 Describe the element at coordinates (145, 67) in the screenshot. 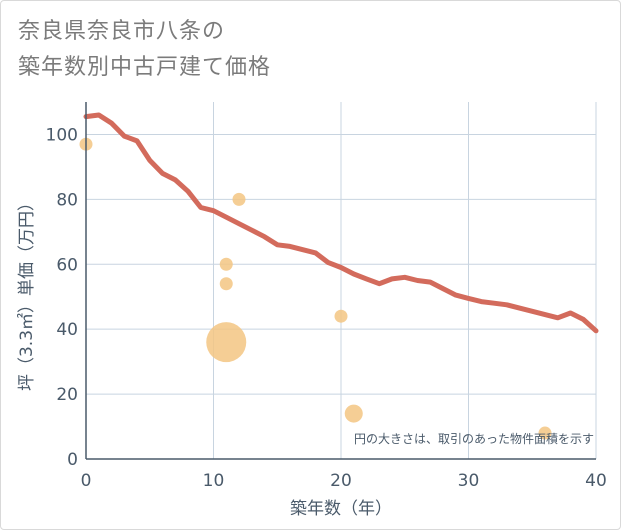

I see `chart-title-line-2: 築年数別中古戸建て価格` at that location.